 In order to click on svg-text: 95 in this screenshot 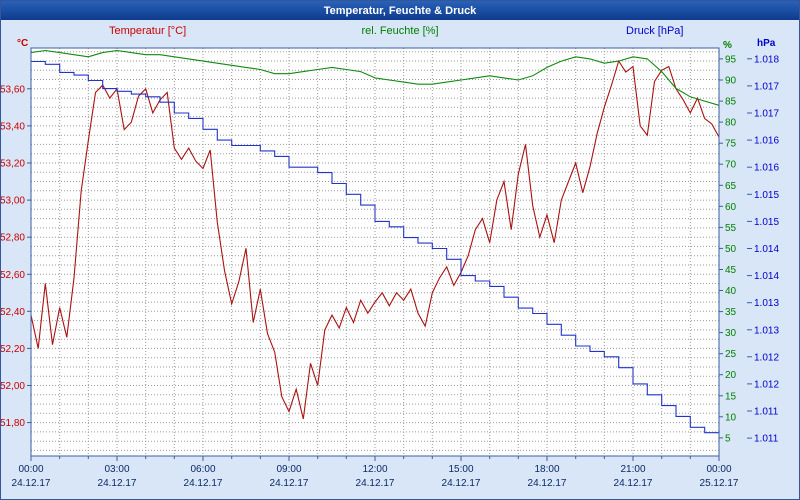, I will do `click(731, 59)`.